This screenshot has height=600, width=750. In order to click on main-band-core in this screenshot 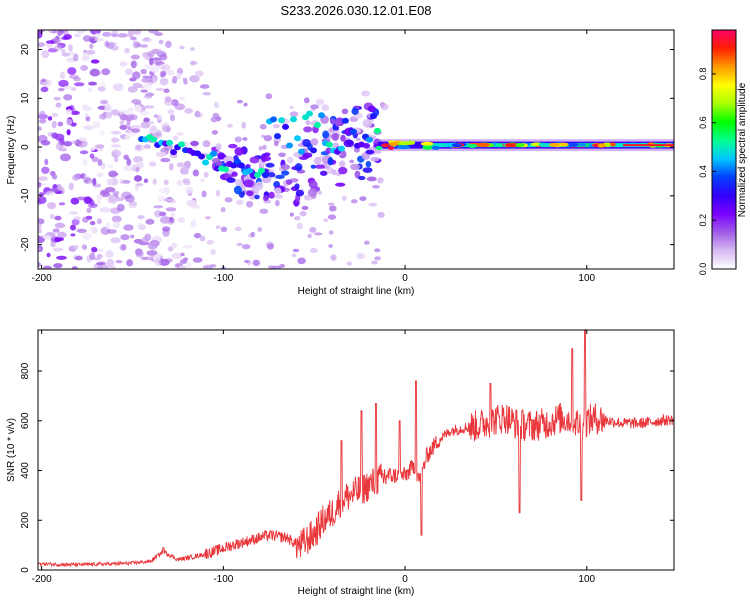, I will do `click(548, 145)`.